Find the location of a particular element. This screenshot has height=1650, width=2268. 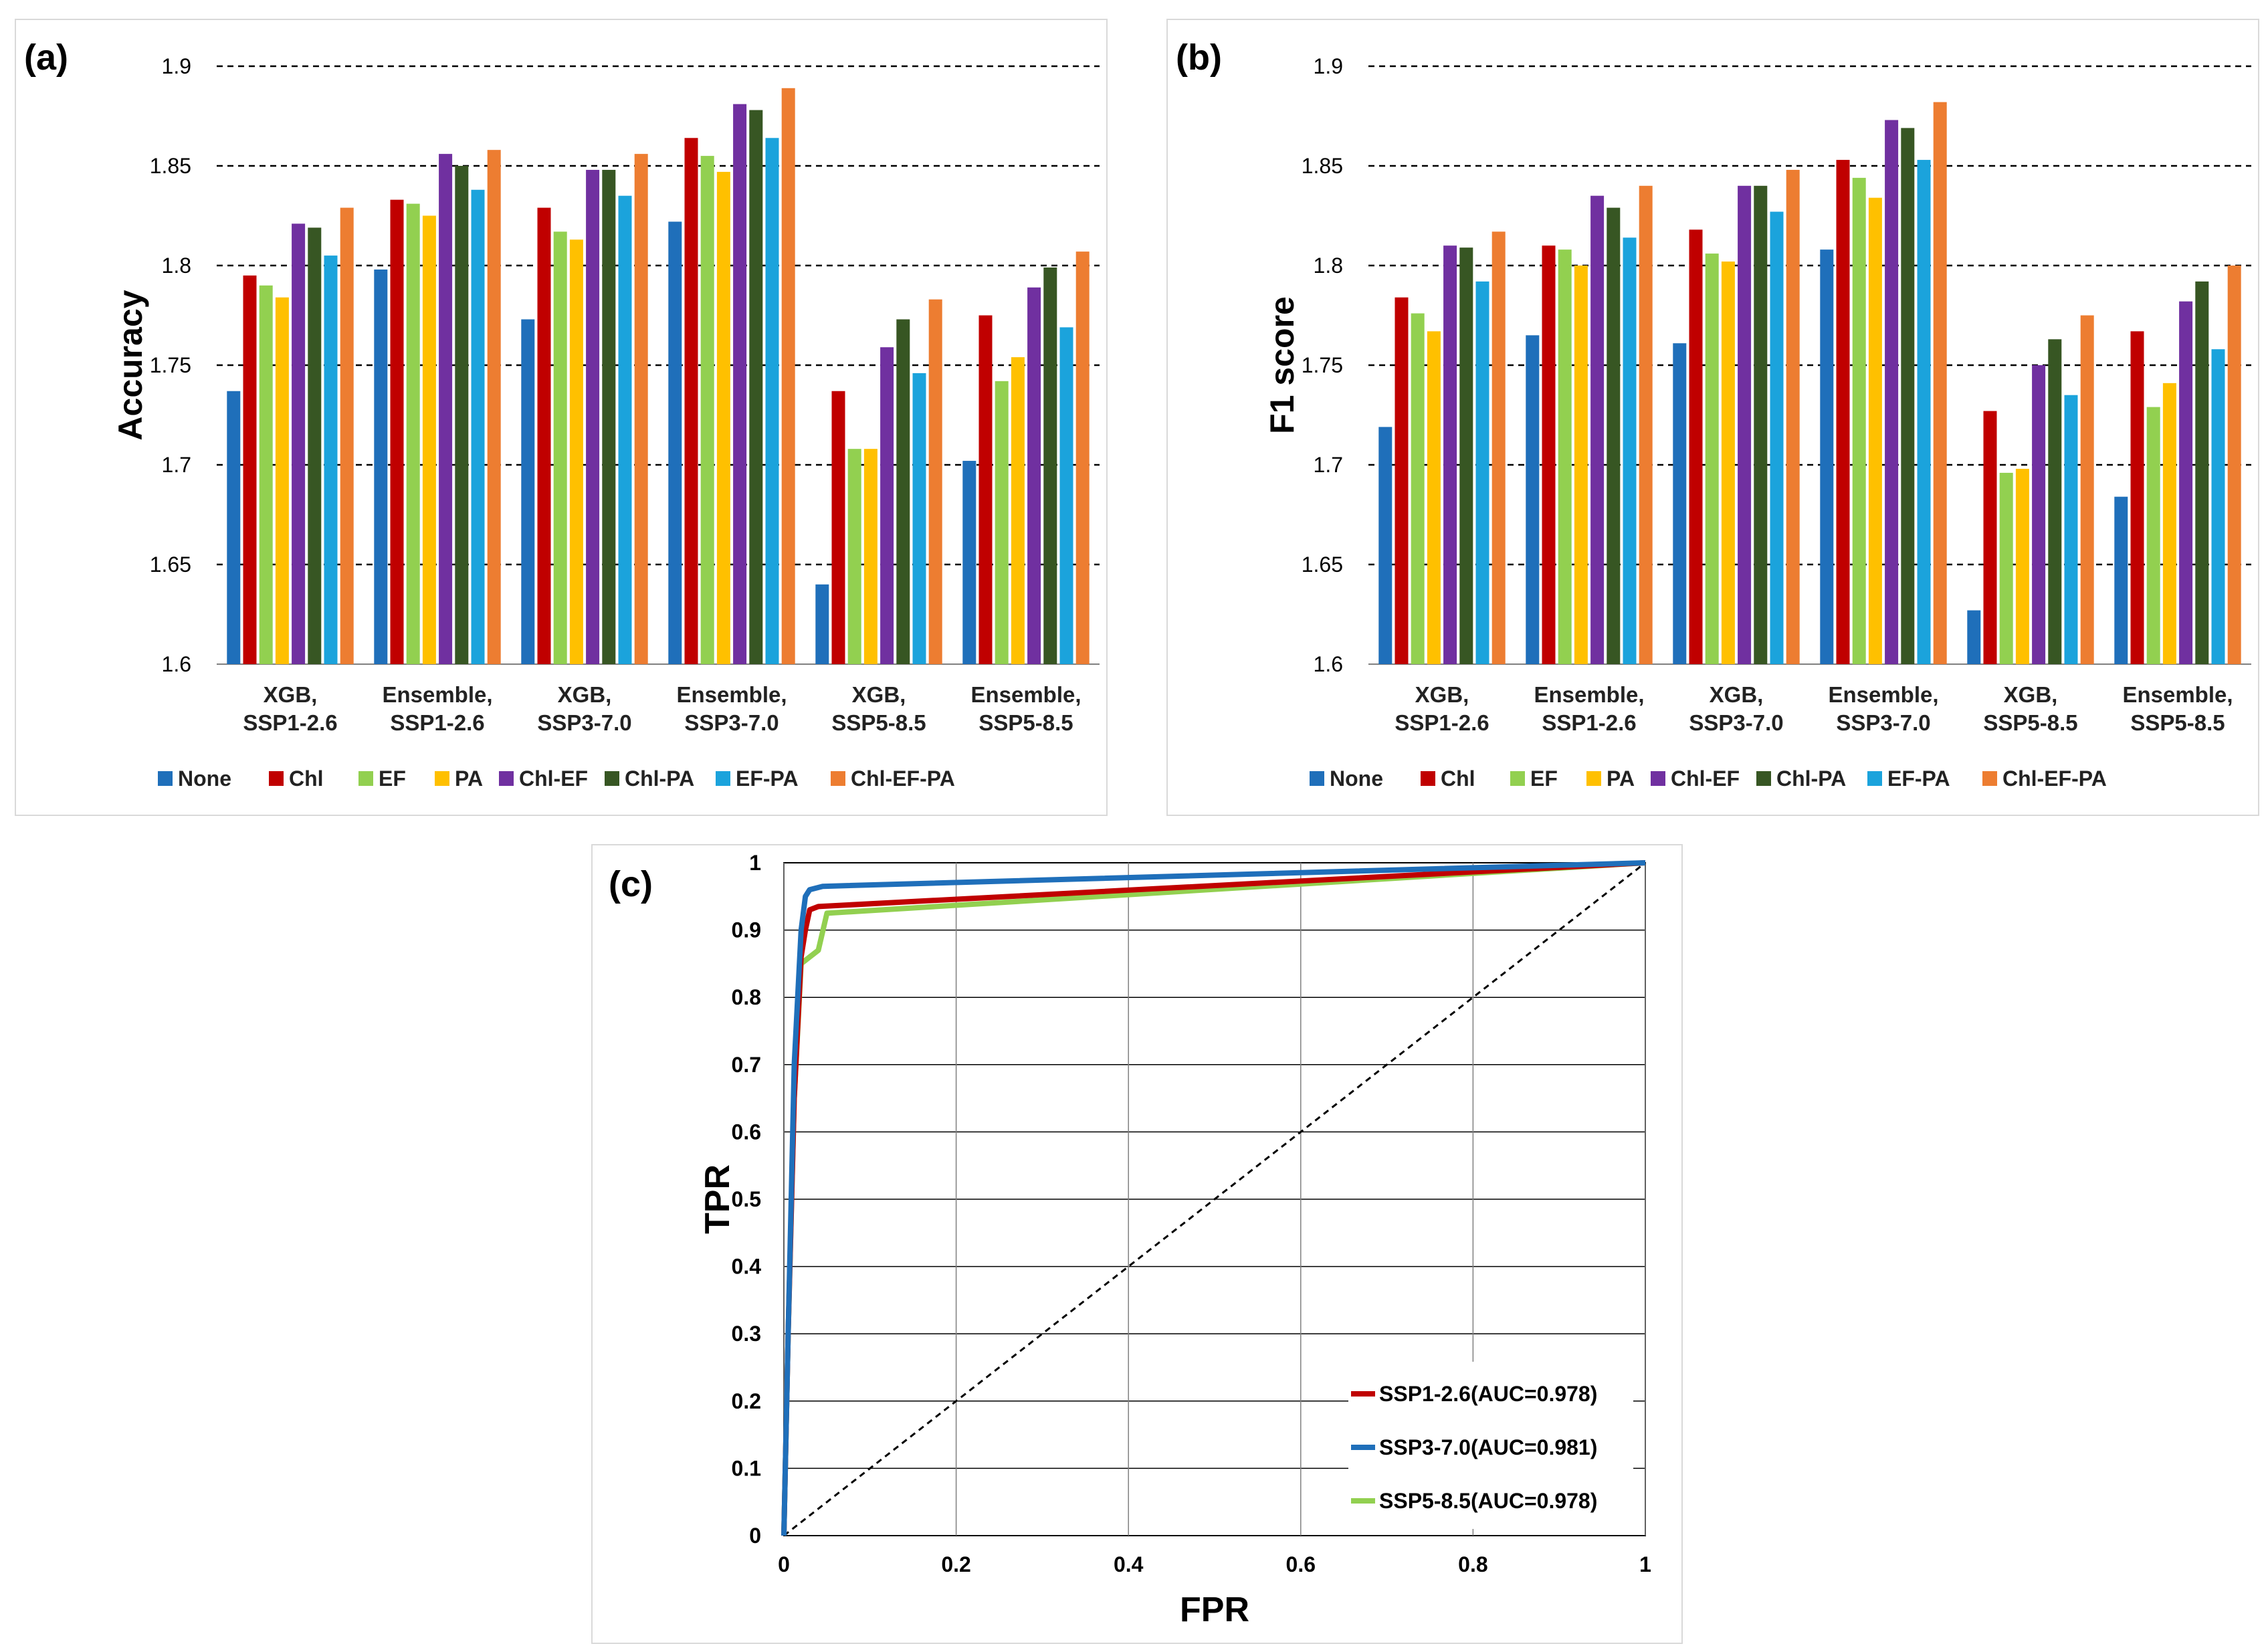

x-tick-label: 0.8 is located at coordinates (1473, 1564).